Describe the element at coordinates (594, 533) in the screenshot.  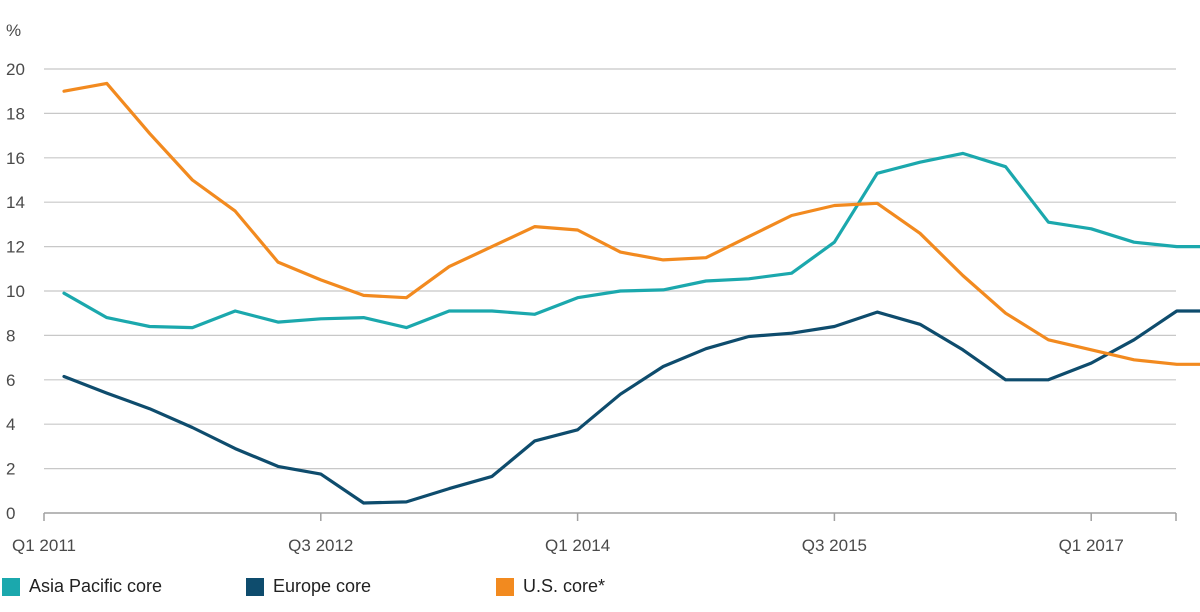
I see `x-axis: Q1 2011 Q3 2012 Q1 2014 Q3 2015 Q1 2017` at that location.